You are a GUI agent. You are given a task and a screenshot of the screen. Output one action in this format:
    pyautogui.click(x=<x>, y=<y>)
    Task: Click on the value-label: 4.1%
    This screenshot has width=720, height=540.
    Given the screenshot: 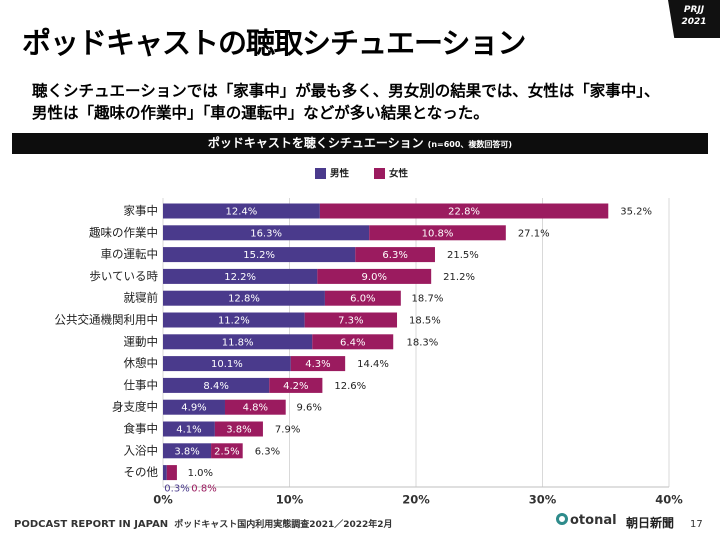 What is the action you would take?
    pyautogui.click(x=188, y=430)
    